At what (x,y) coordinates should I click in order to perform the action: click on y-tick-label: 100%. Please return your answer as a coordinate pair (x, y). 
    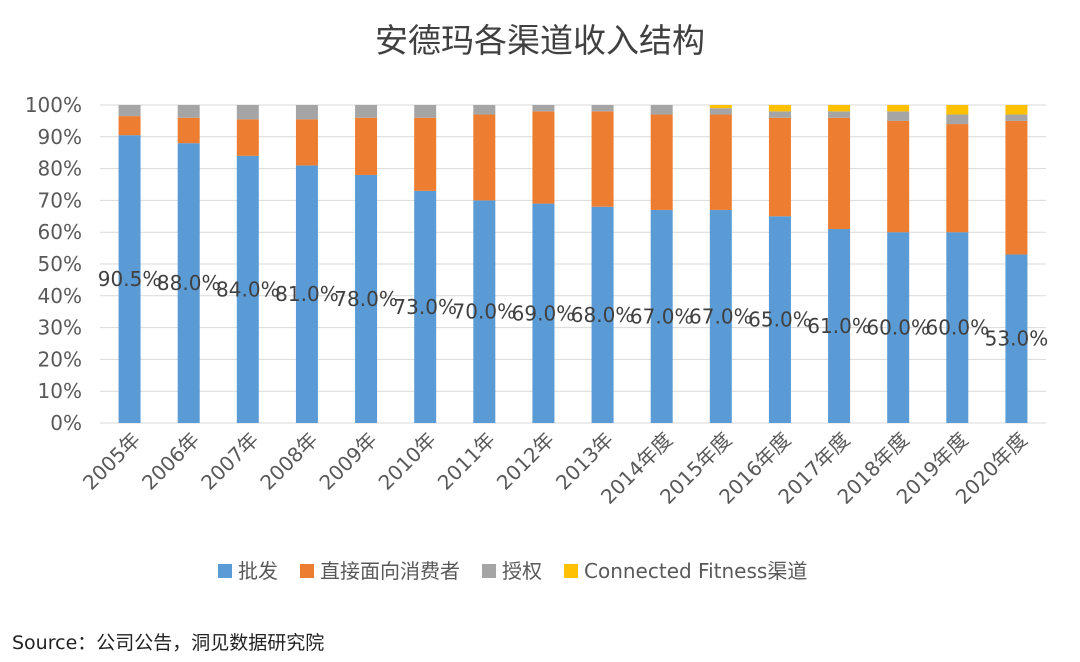
    Looking at the image, I should click on (53, 105).